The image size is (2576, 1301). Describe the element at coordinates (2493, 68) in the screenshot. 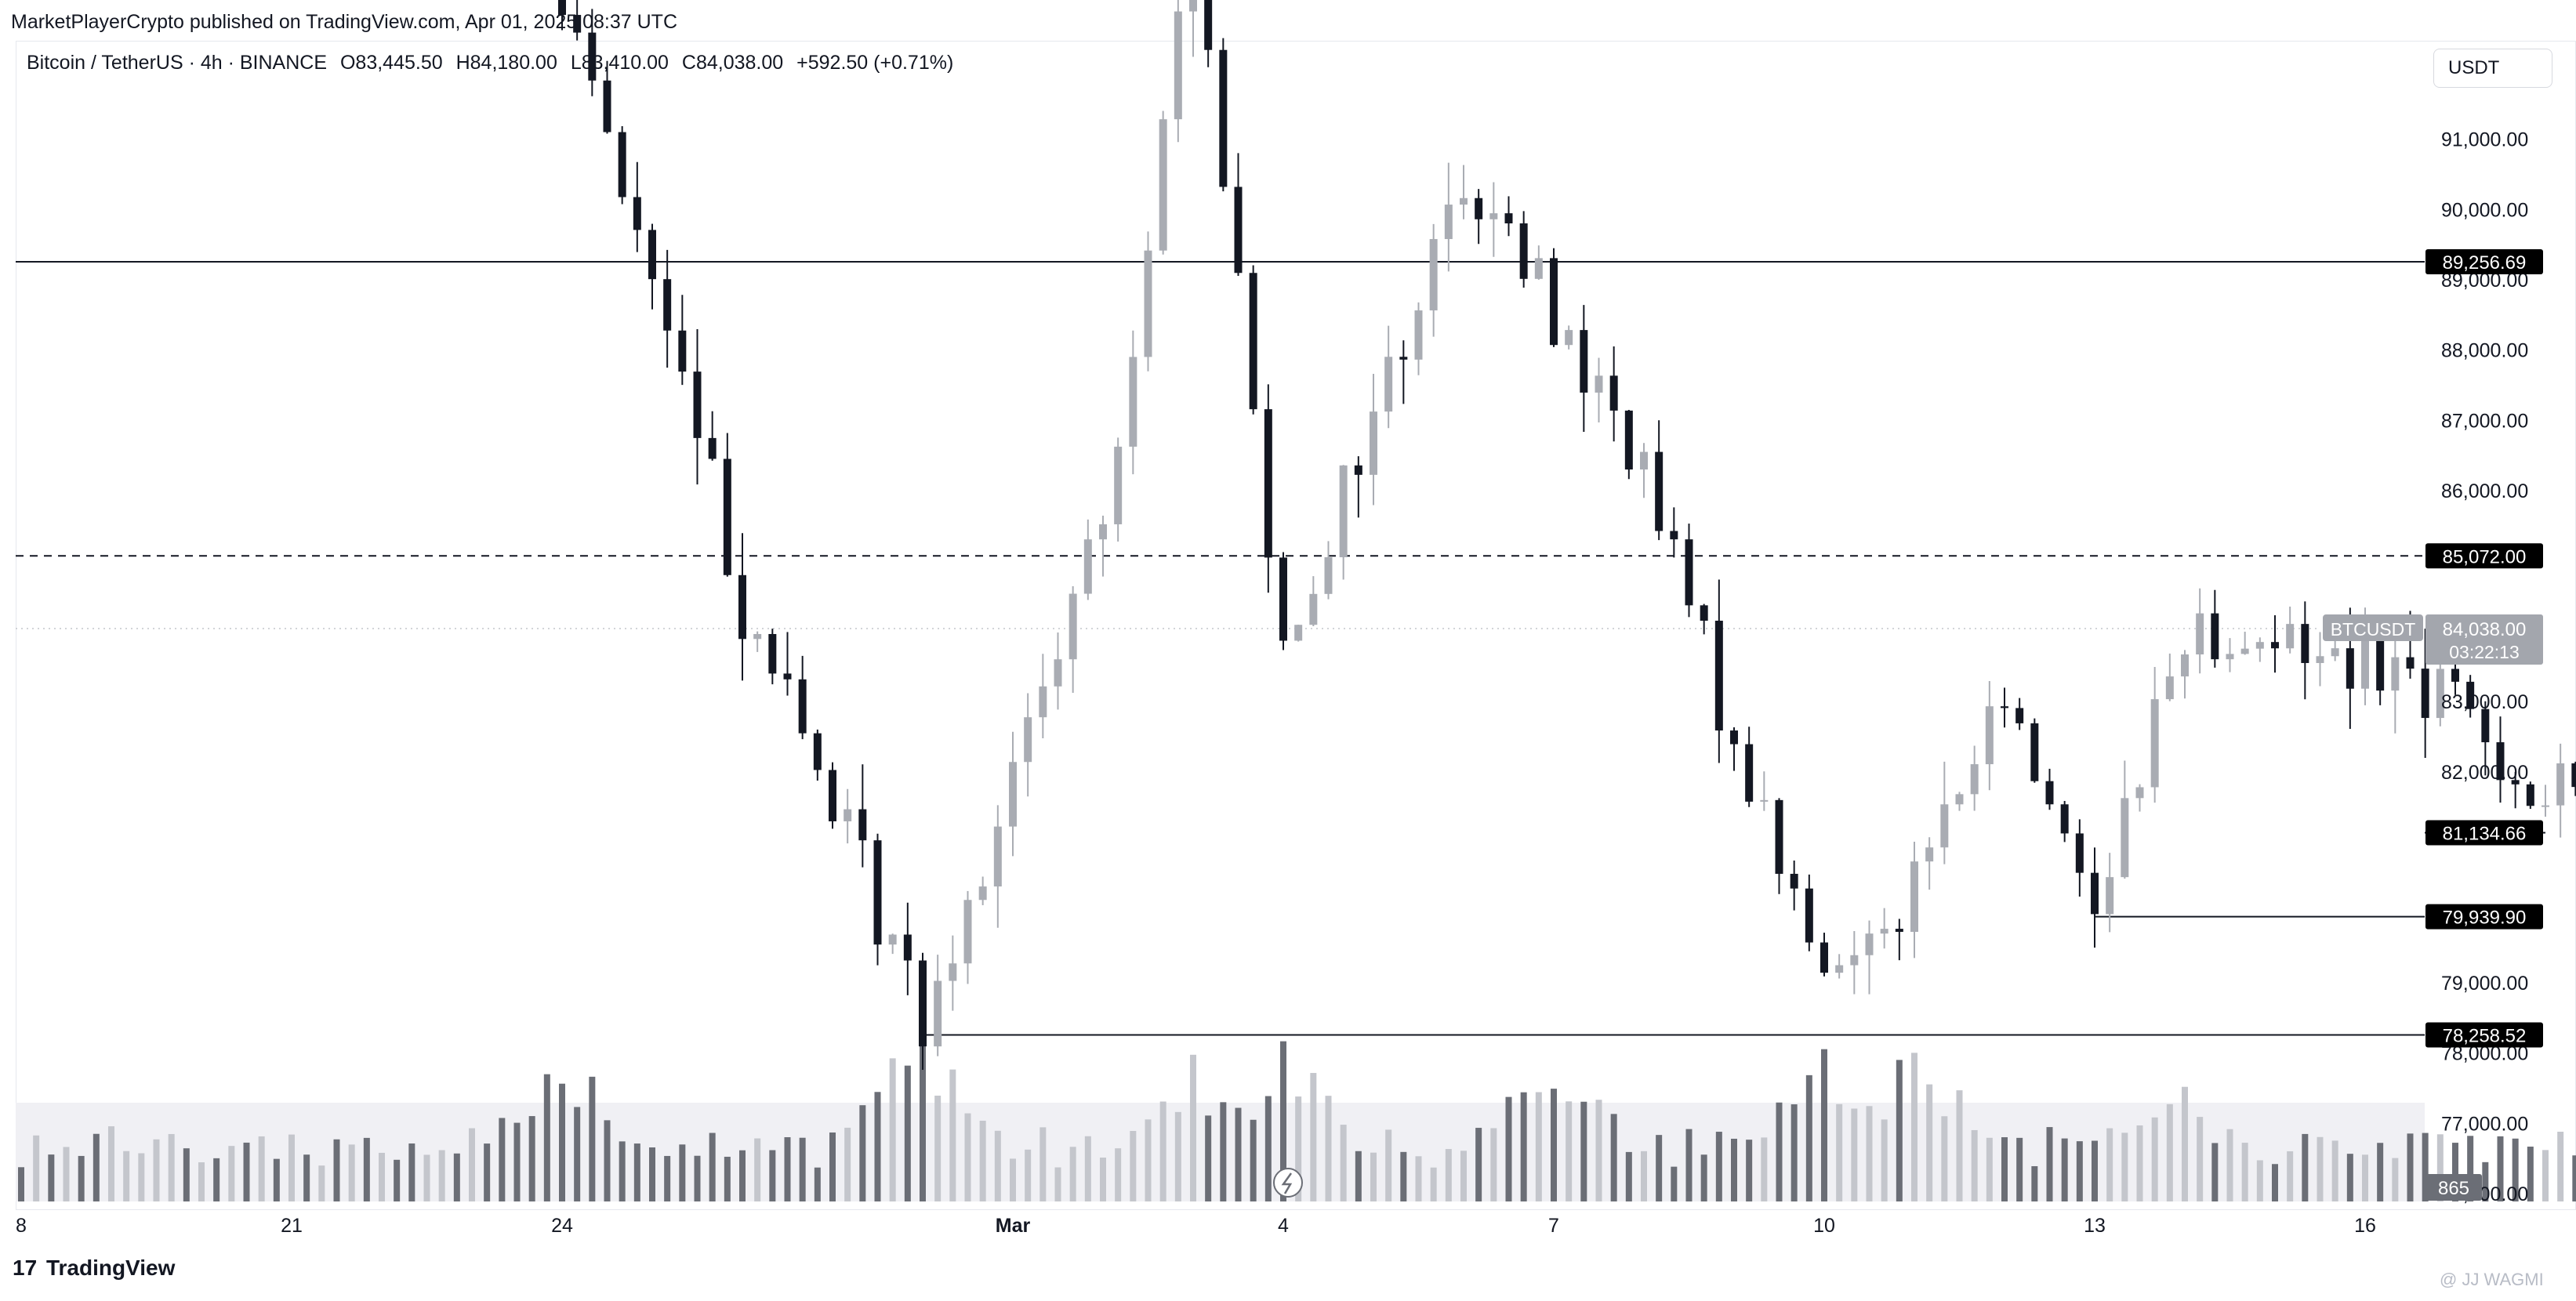

I see `currency-button: USDT` at that location.